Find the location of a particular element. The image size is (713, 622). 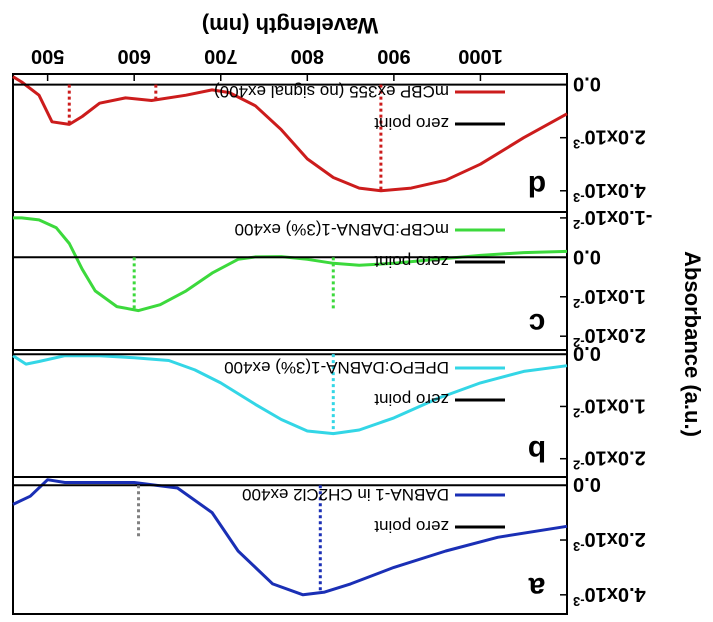

x-tick-label: 500 is located at coordinates (47, 56).